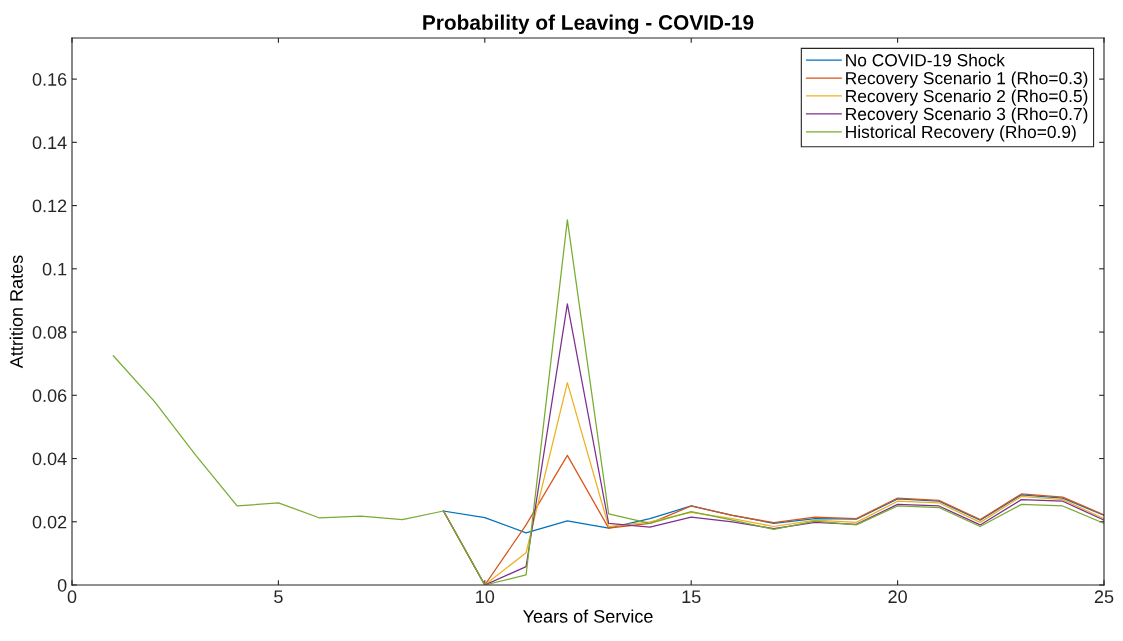  I want to click on legend-label: Historical Recovery (Rho=0.9), so click(961, 133).